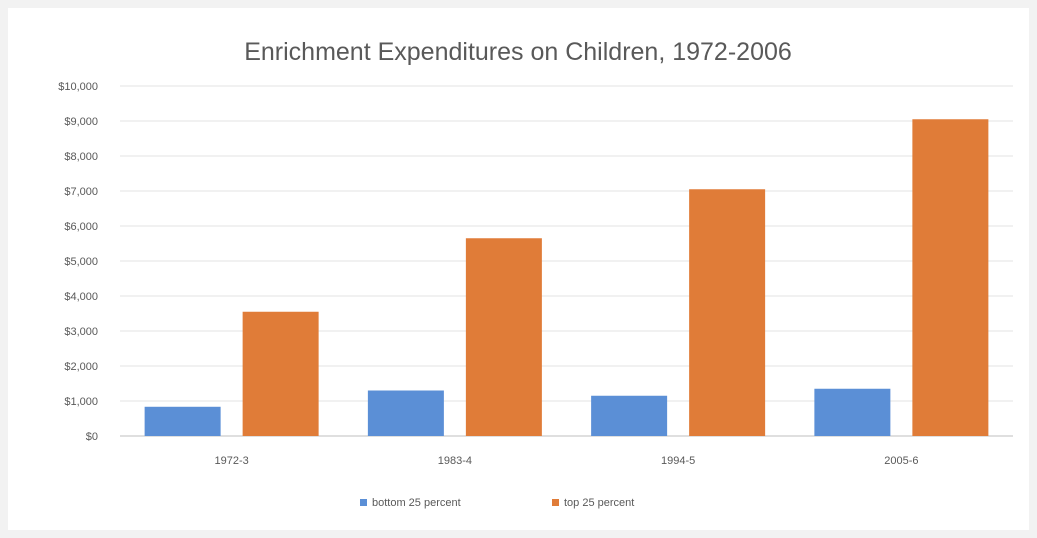  I want to click on y-tick-label: $5,000, so click(81, 262).